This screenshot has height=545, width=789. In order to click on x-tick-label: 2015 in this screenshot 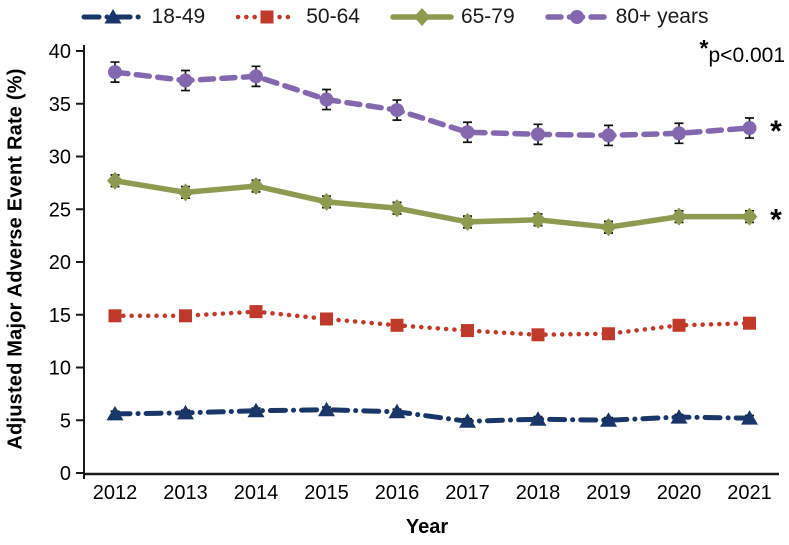, I will do `click(326, 493)`.